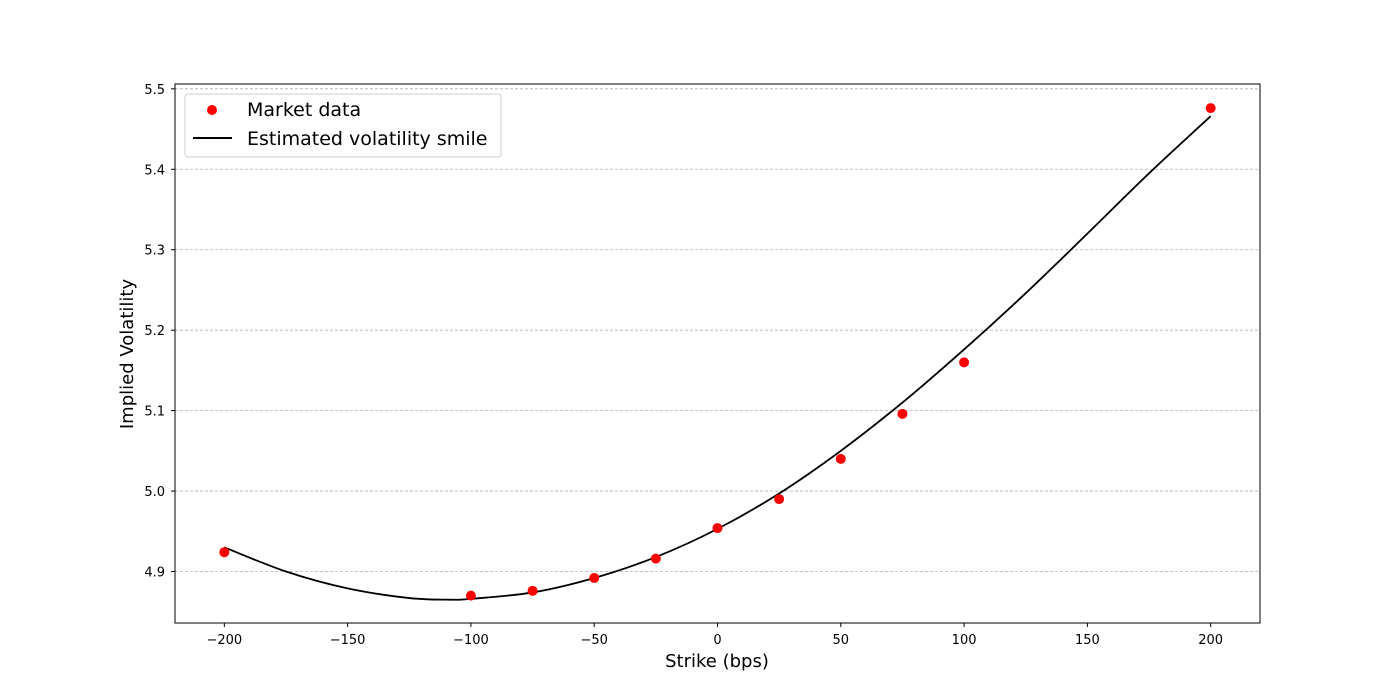 The width and height of the screenshot is (1400, 700). Describe the element at coordinates (593, 640) in the screenshot. I see `x-tick-label: −50` at that location.